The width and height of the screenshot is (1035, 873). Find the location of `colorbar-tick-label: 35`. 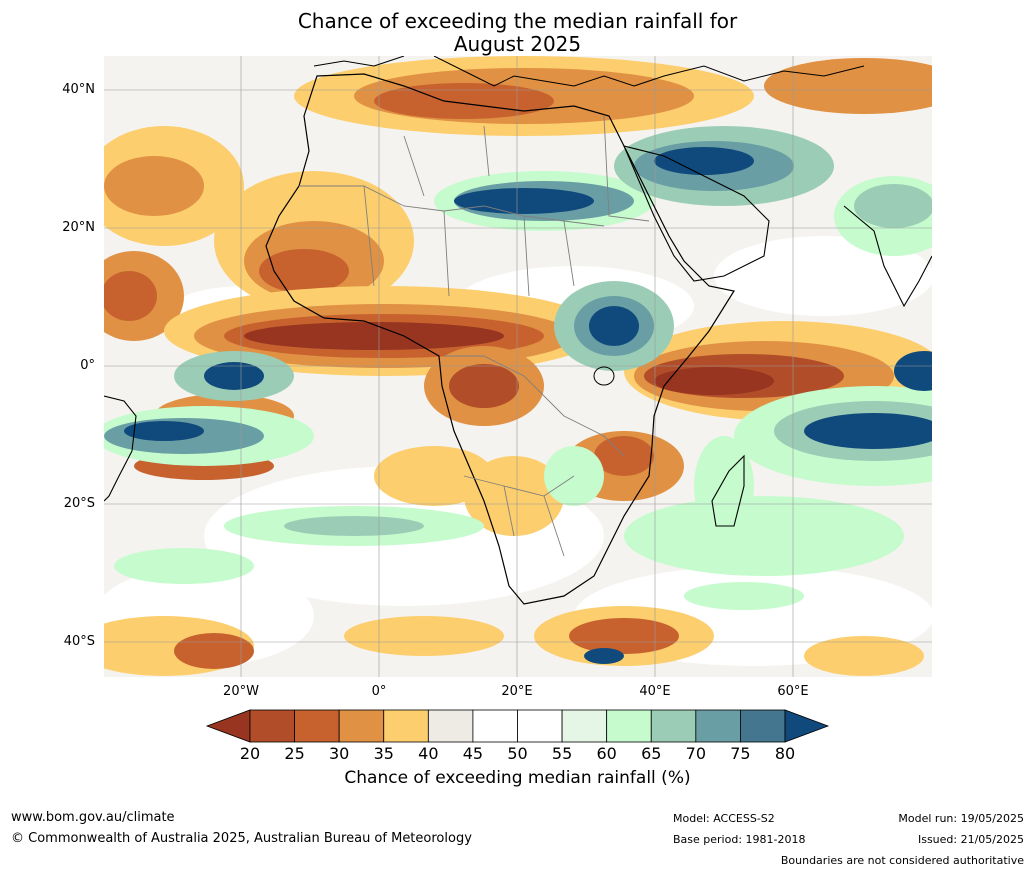

colorbar-tick-label: 35 is located at coordinates (383, 753).